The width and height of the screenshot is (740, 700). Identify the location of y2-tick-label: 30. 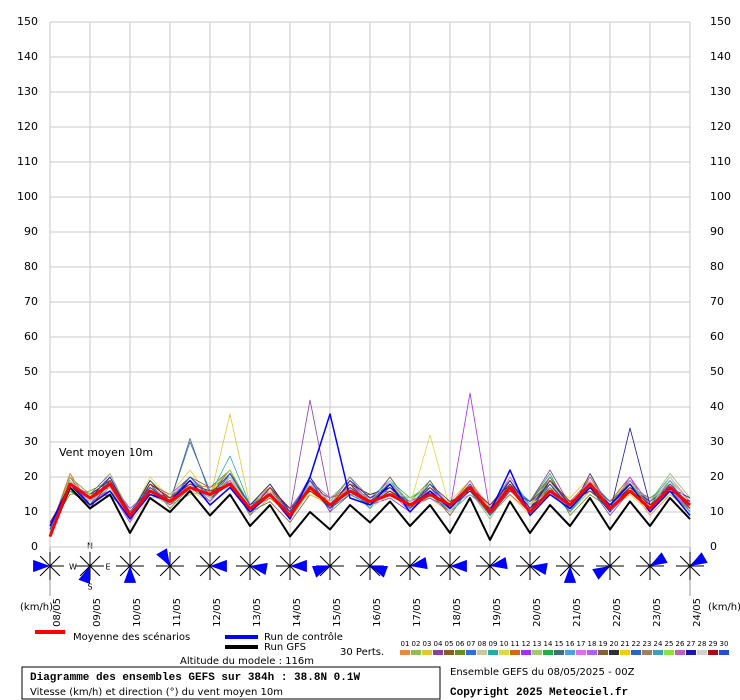
(717, 441).